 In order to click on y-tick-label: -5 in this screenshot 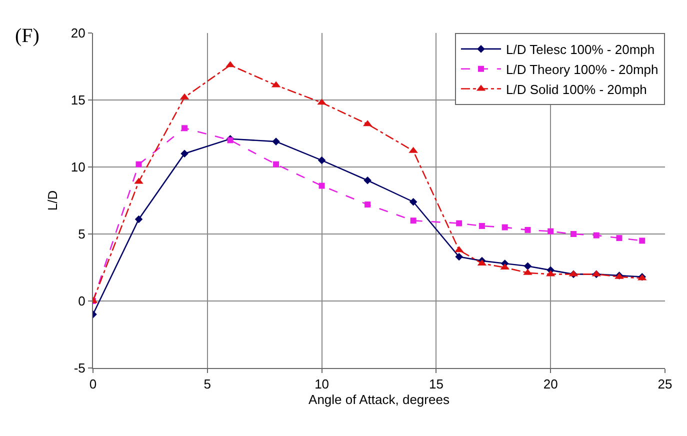, I will do `click(80, 368)`.